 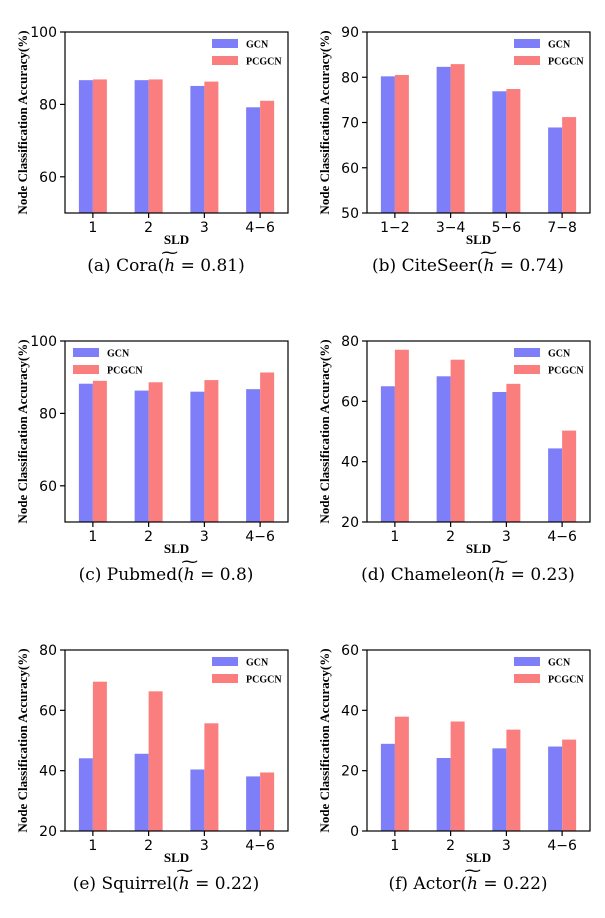 I want to click on x-axis-label: SLD, so click(x=478, y=548).